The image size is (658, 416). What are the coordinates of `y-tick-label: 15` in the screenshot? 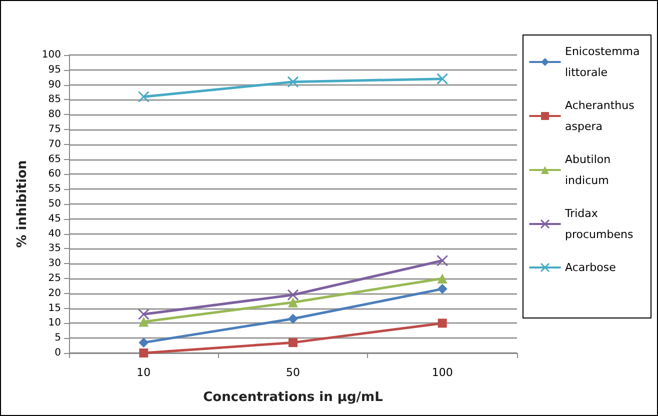 It's located at (54, 308).